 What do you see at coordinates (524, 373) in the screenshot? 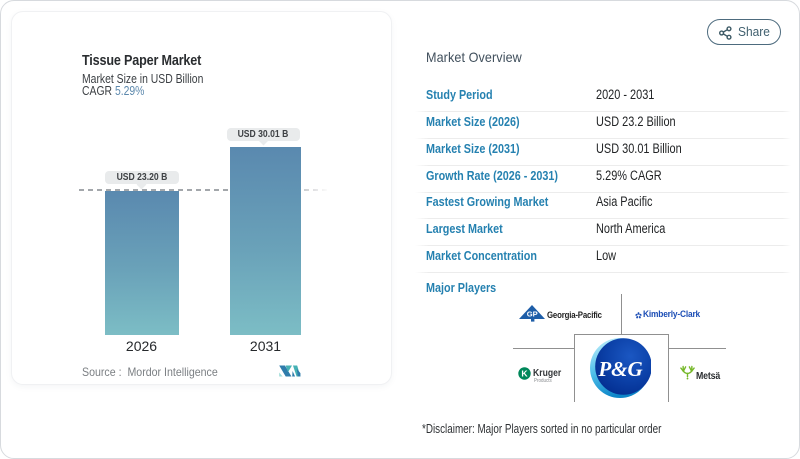
I see `svg-text: K` at bounding box center [524, 373].